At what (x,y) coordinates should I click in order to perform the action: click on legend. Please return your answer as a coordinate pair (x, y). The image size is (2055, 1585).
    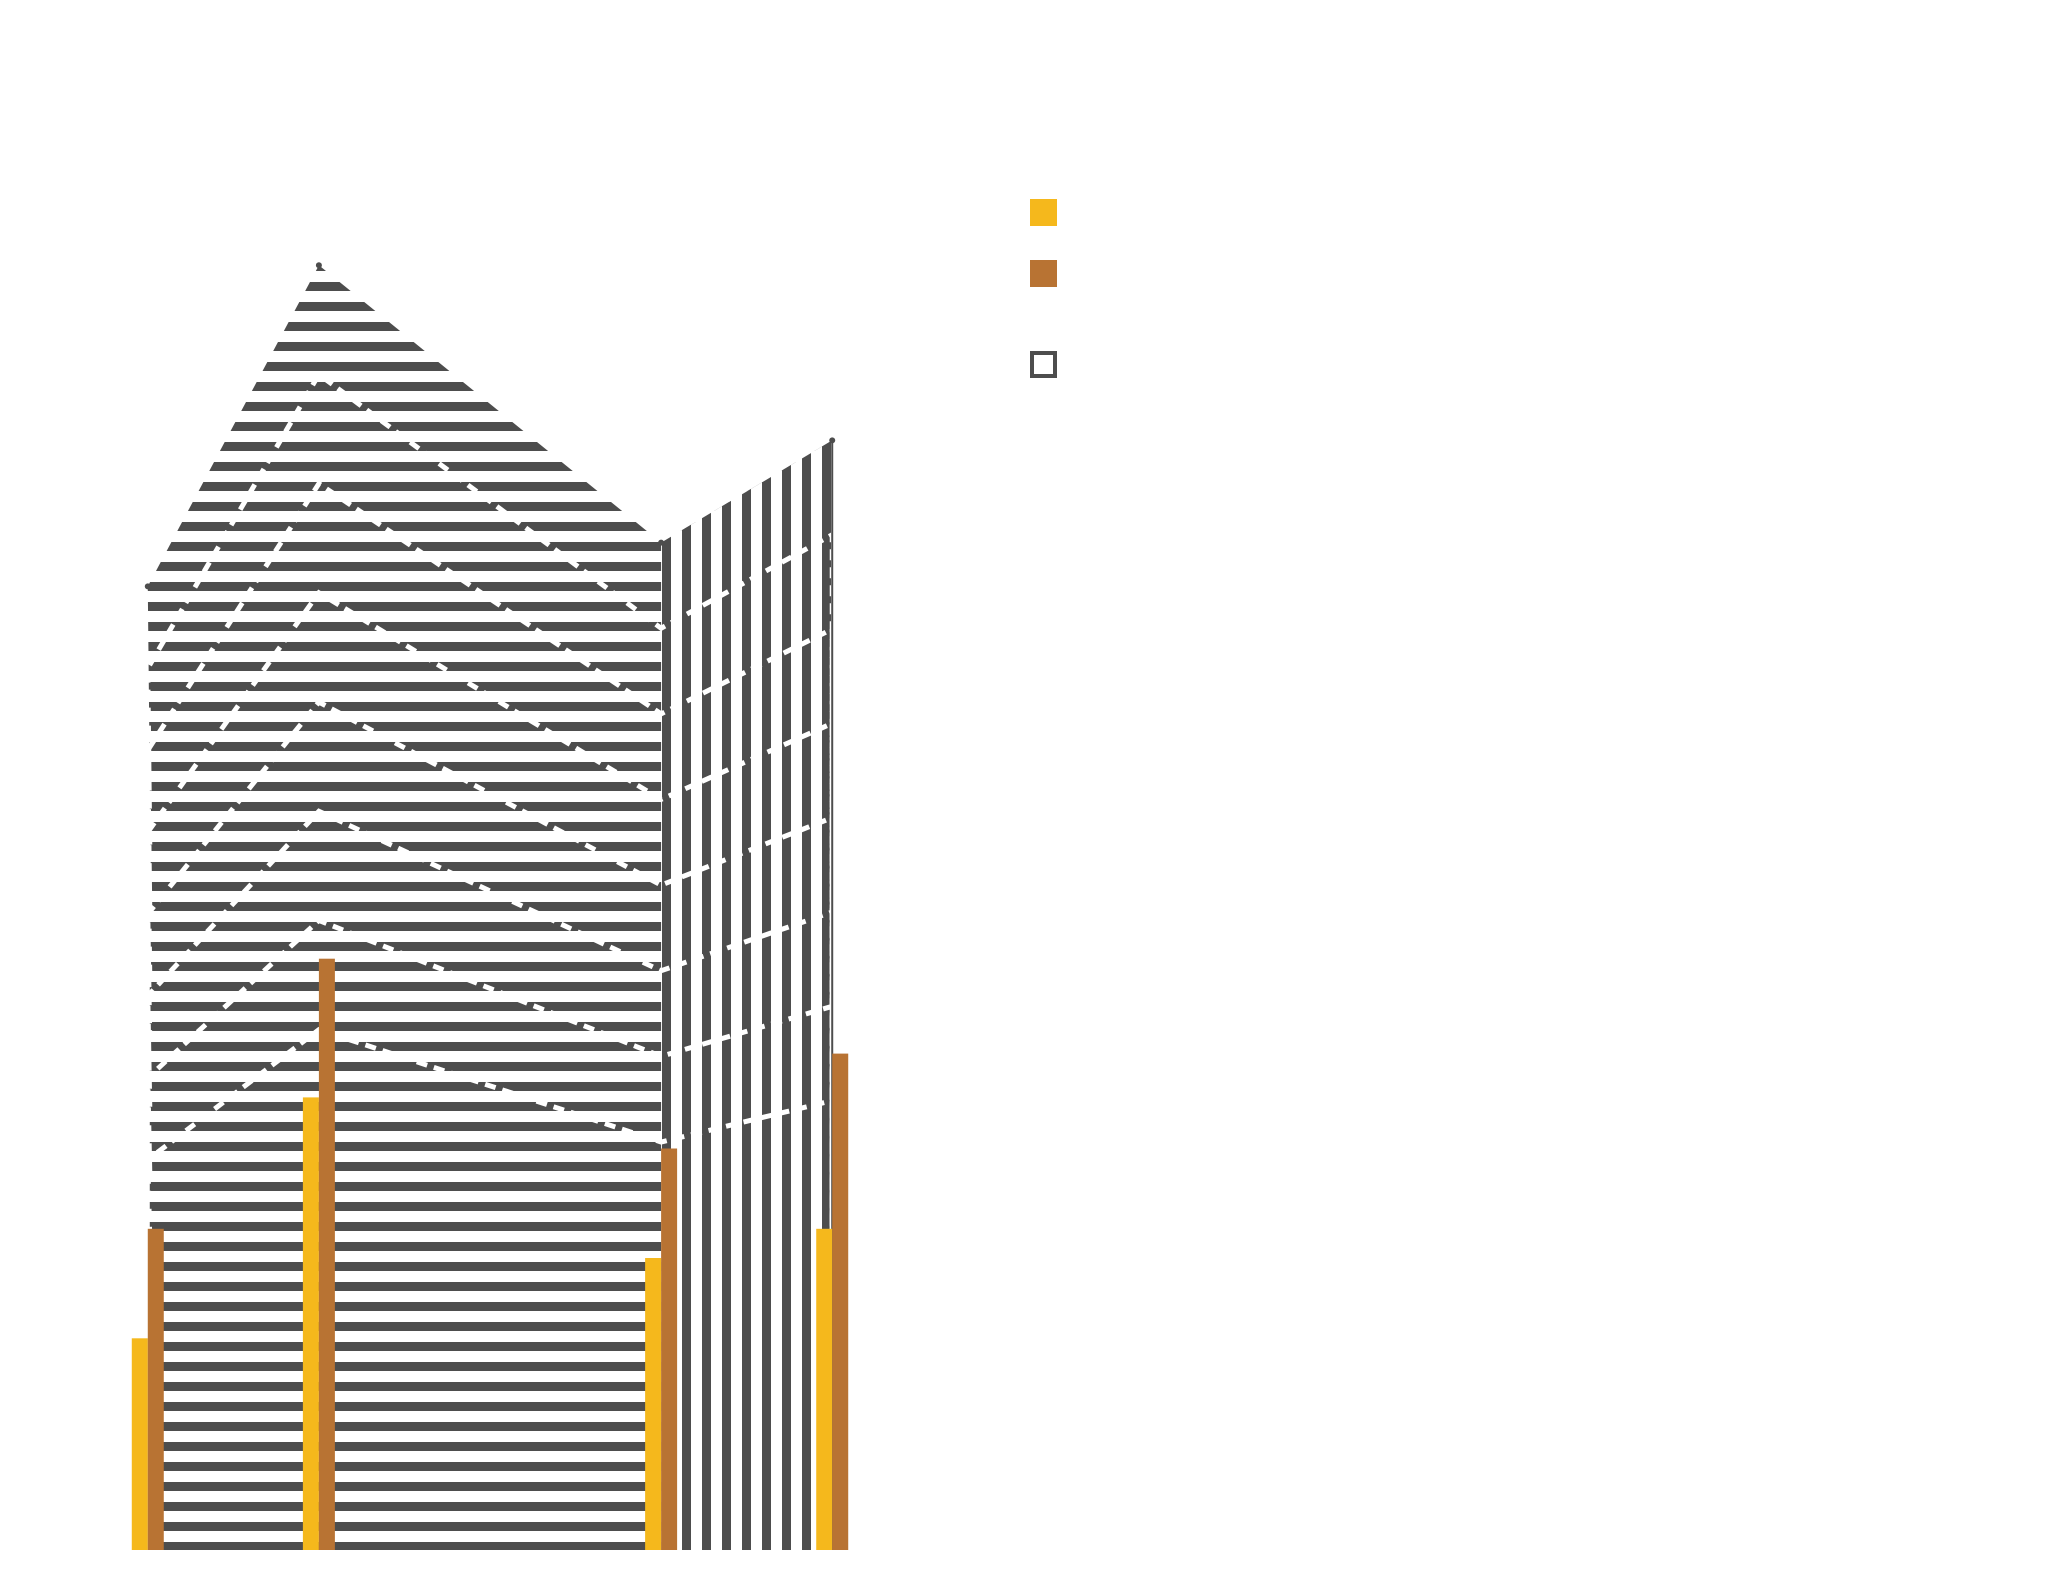
    Looking at the image, I should click on (1051, 303).